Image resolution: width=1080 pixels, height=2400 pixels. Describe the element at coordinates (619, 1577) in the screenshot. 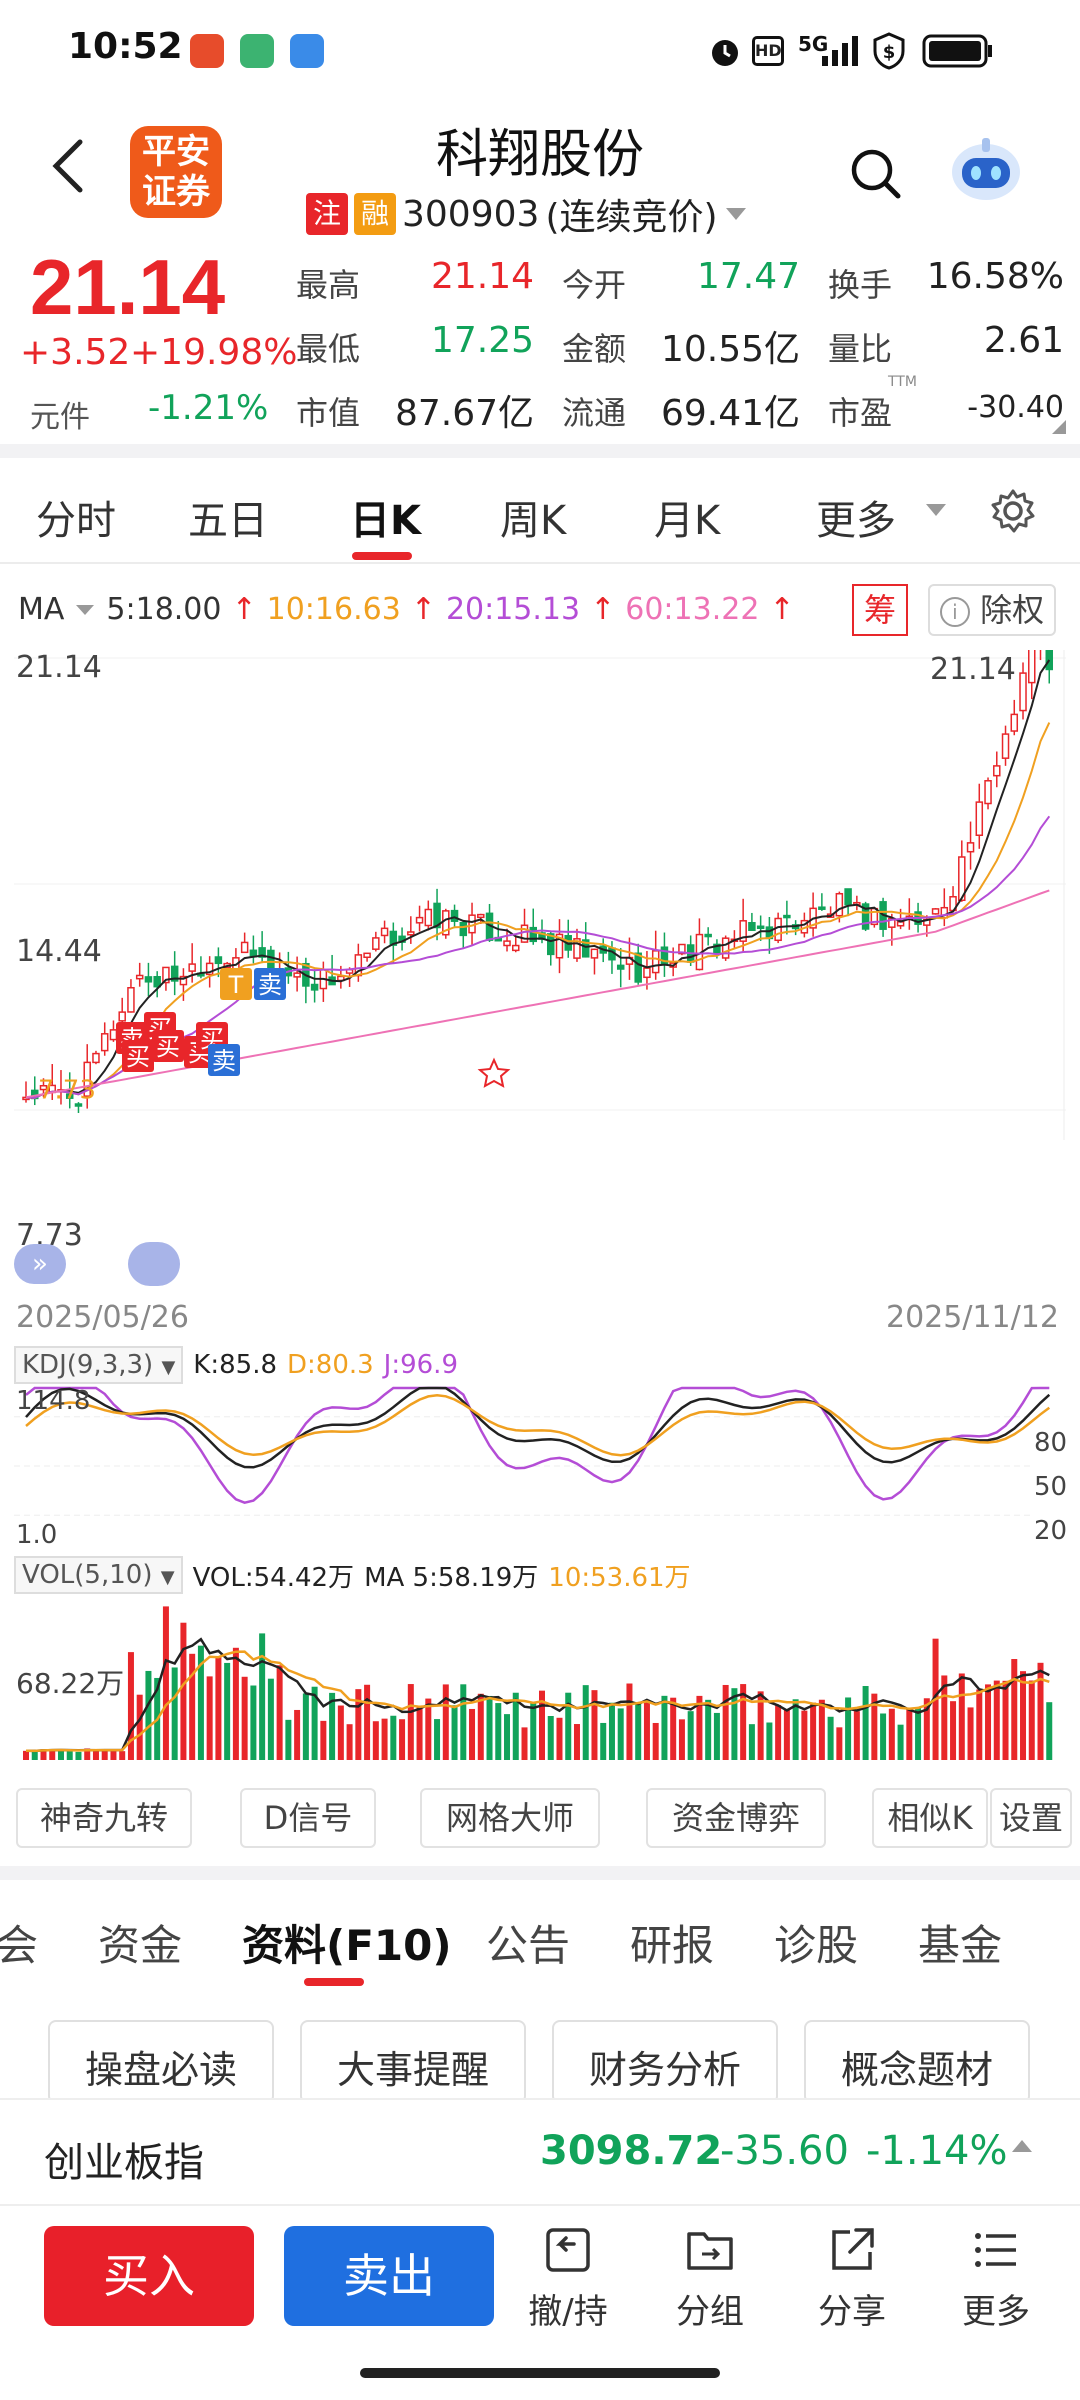

I see `vol-ma10: 10:53.61万` at that location.